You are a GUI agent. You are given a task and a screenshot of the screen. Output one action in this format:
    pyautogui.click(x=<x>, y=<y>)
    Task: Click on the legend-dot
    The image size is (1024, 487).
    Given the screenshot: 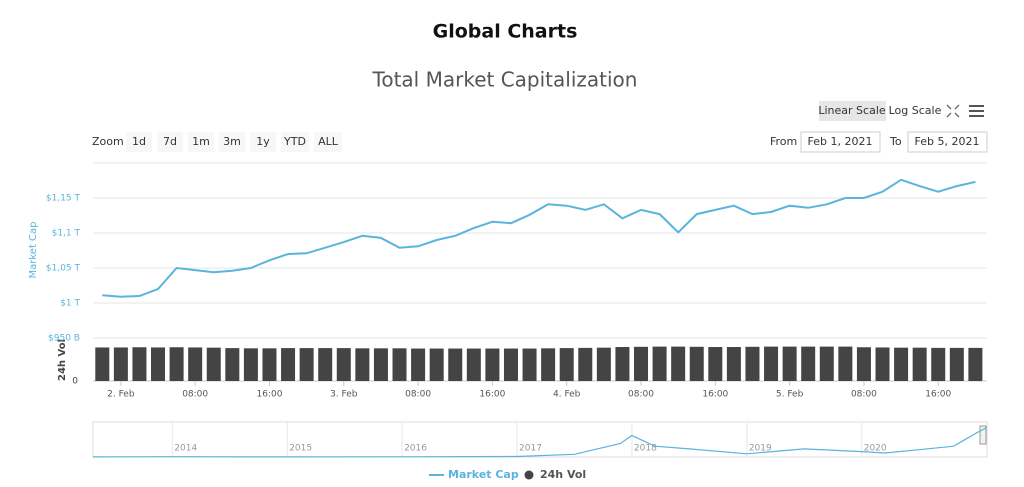 What is the action you would take?
    pyautogui.click(x=529, y=475)
    